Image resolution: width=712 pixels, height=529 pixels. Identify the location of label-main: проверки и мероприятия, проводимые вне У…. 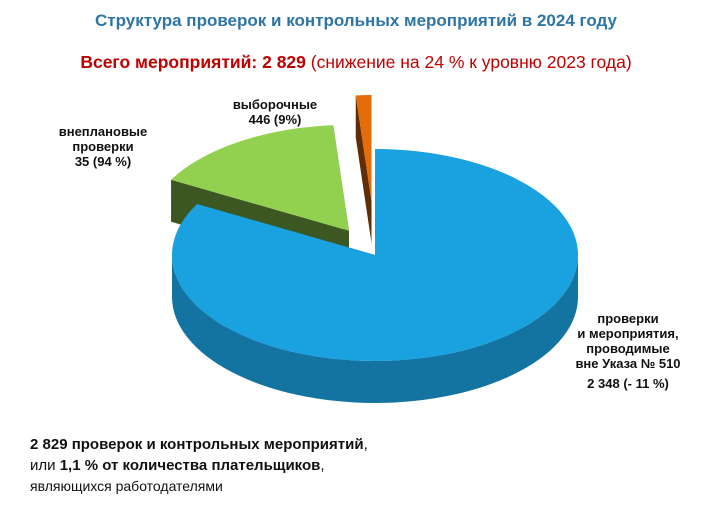
(628, 351).